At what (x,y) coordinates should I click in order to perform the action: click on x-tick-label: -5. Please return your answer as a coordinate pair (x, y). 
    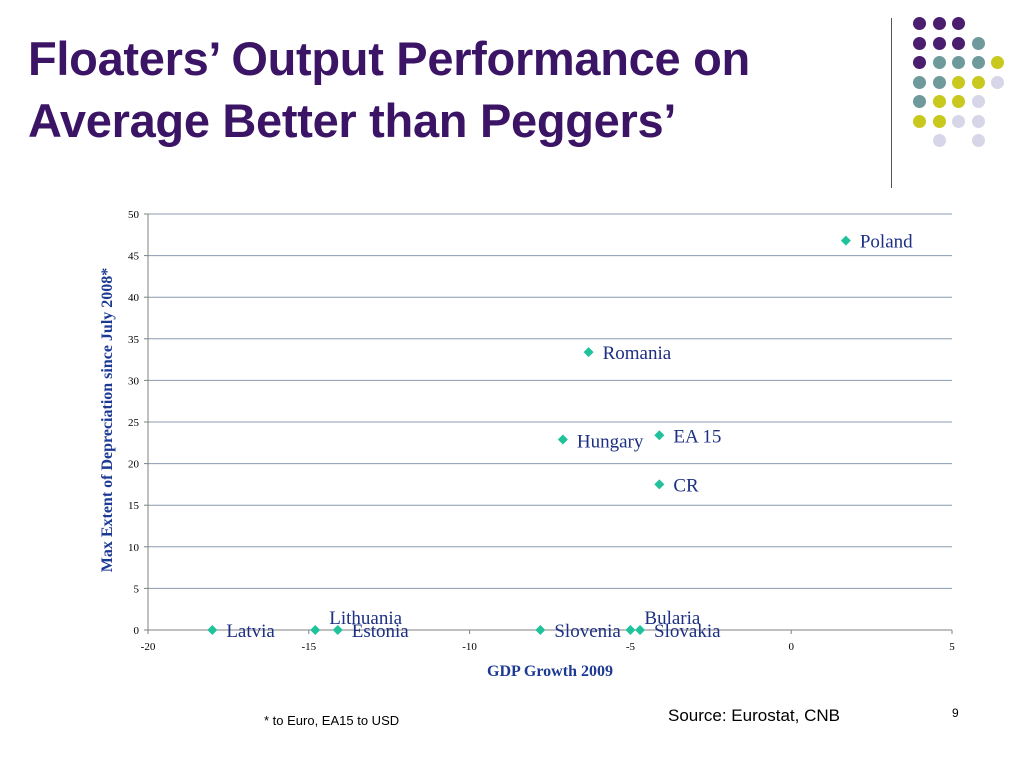
    Looking at the image, I should click on (631, 647).